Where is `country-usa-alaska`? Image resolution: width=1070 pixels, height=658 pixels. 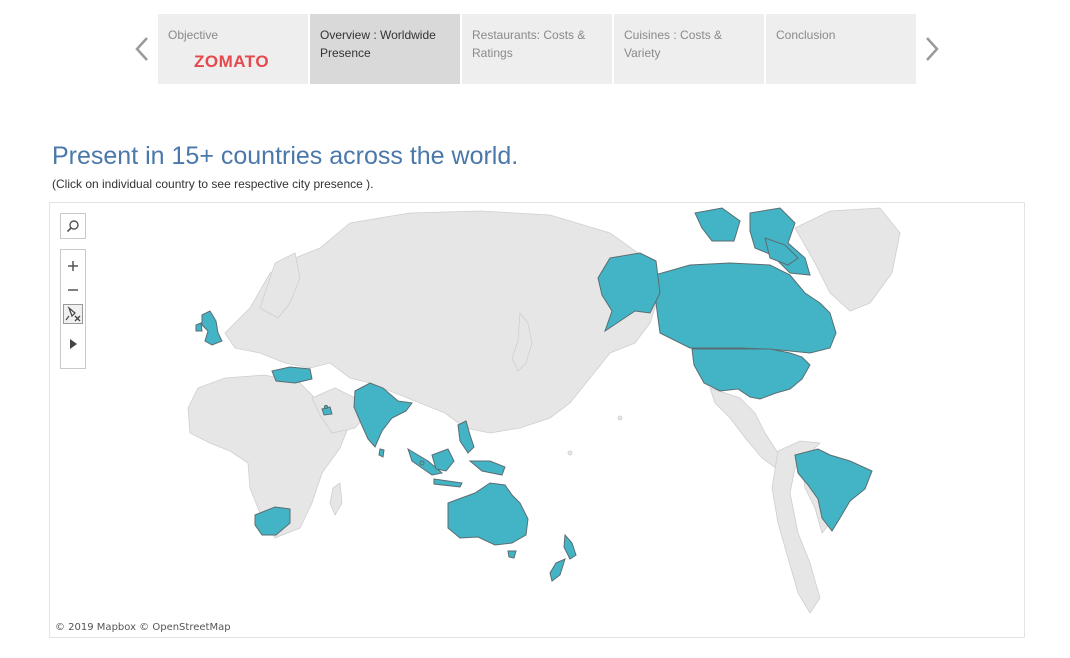
country-usa-alaska is located at coordinates (629, 292).